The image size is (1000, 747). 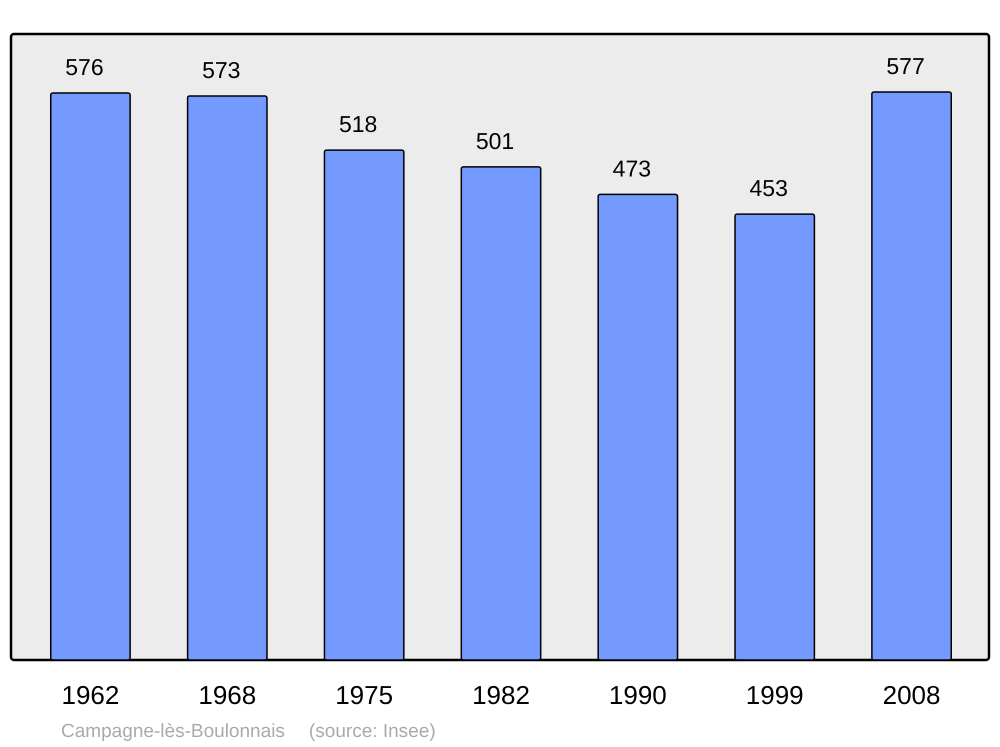 I want to click on x-tick-label: 1968, so click(x=227, y=695).